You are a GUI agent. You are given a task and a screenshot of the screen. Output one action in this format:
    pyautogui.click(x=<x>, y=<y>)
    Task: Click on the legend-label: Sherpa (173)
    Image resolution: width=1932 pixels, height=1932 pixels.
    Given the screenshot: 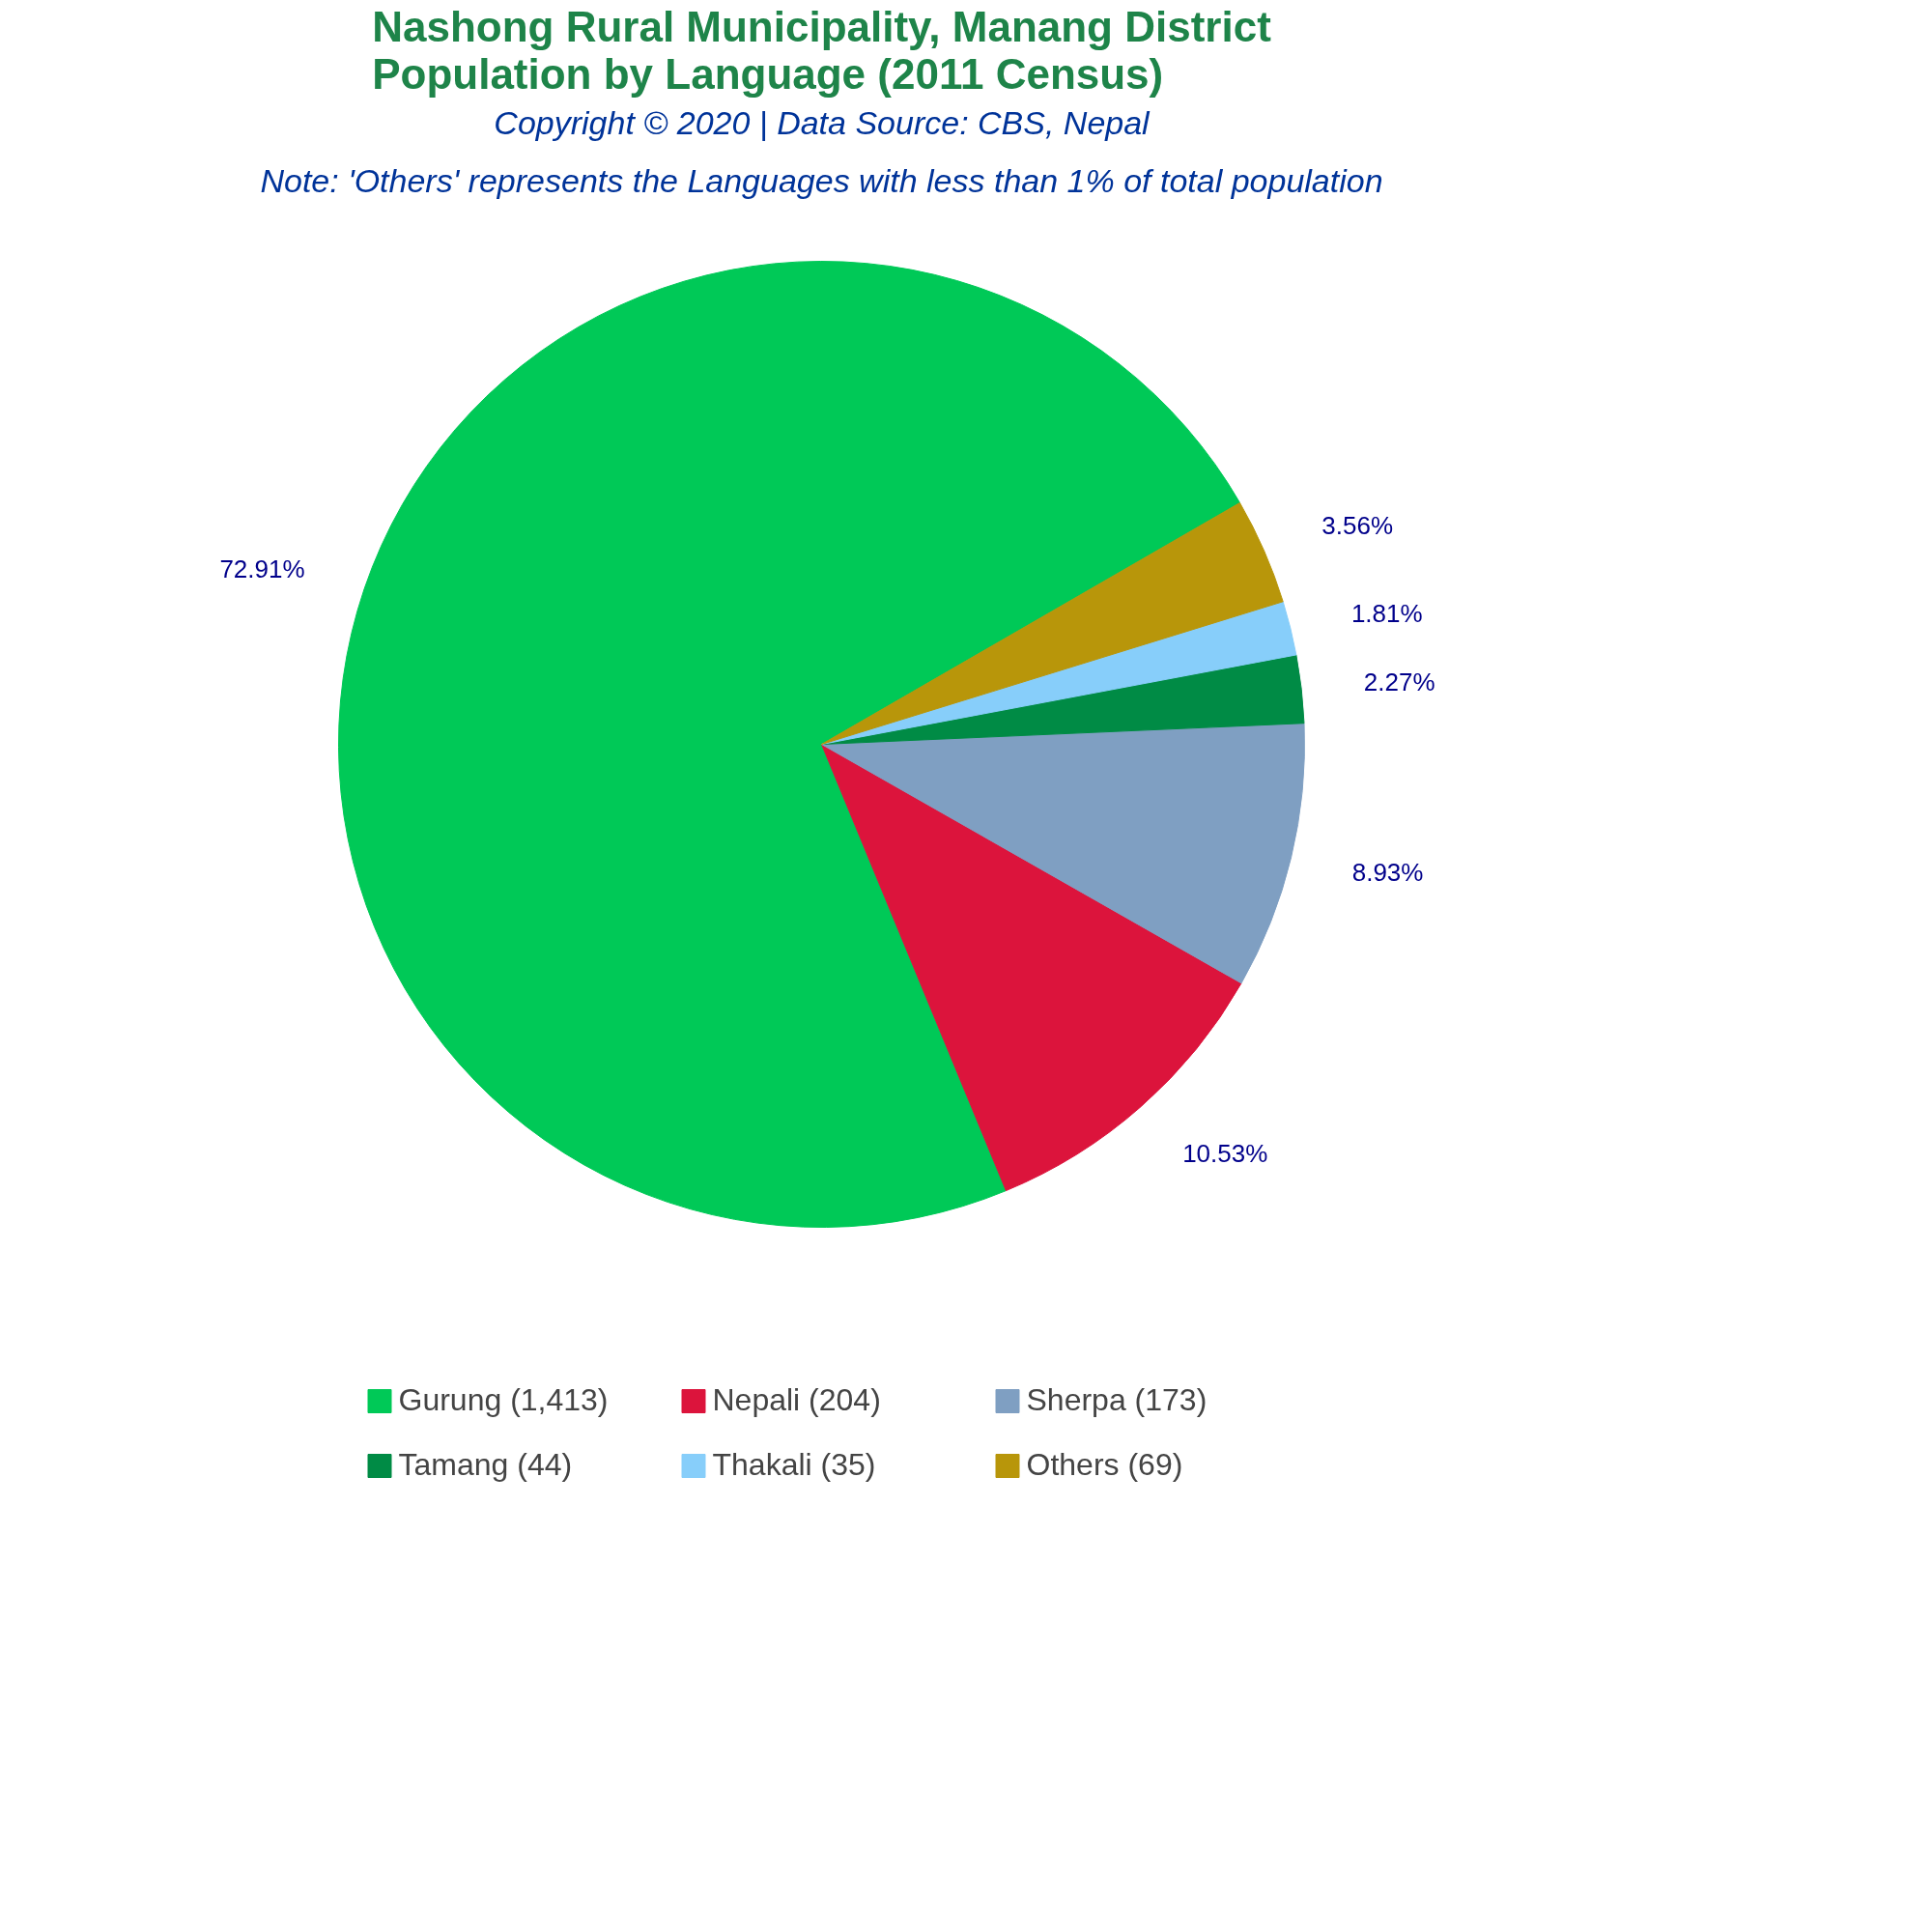 What is the action you would take?
    pyautogui.click(x=1117, y=1400)
    